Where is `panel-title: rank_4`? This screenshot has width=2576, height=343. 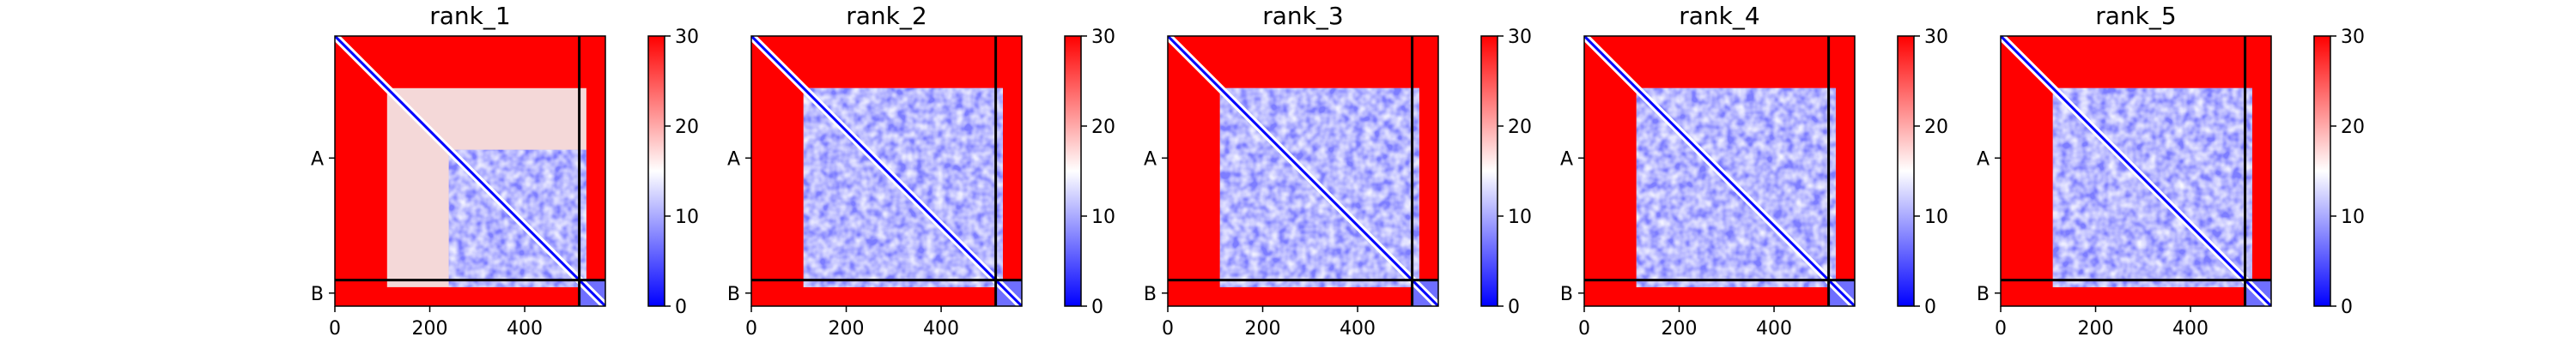 panel-title: rank_4 is located at coordinates (1719, 16).